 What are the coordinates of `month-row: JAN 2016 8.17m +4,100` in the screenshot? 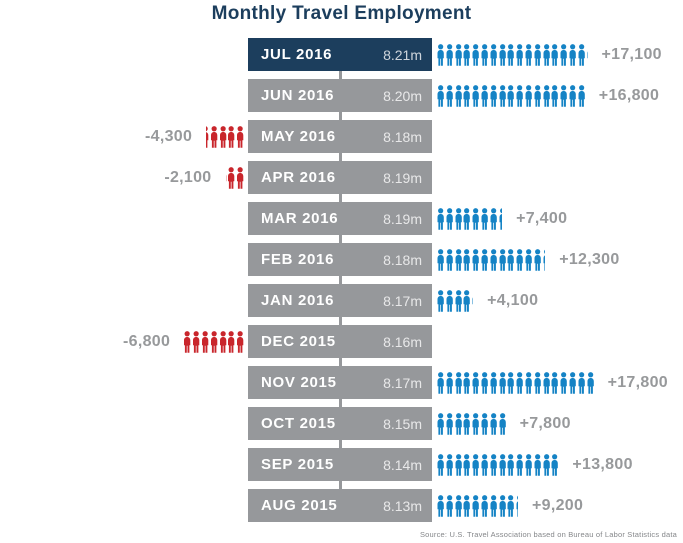 It's located at (341, 300).